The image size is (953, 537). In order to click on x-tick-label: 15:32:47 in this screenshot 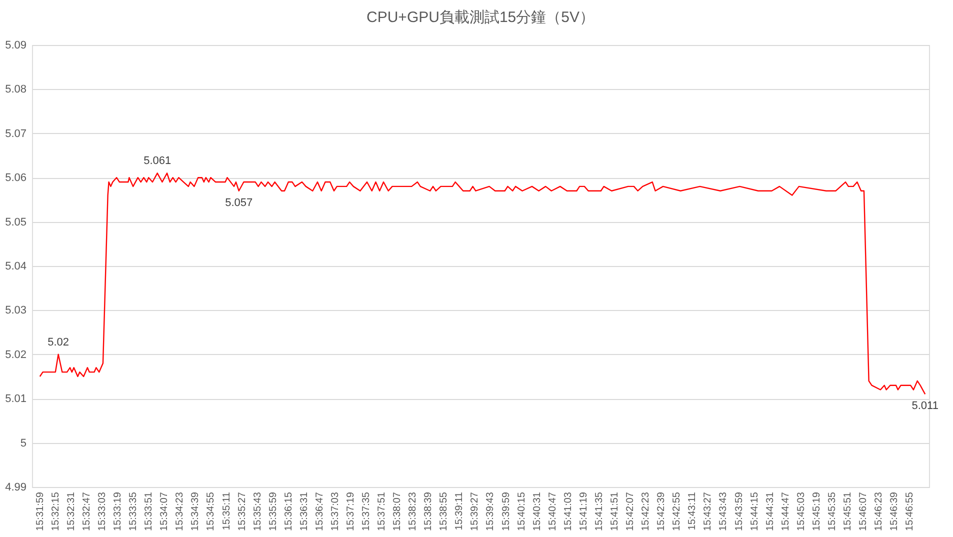, I will do `click(86, 511)`.